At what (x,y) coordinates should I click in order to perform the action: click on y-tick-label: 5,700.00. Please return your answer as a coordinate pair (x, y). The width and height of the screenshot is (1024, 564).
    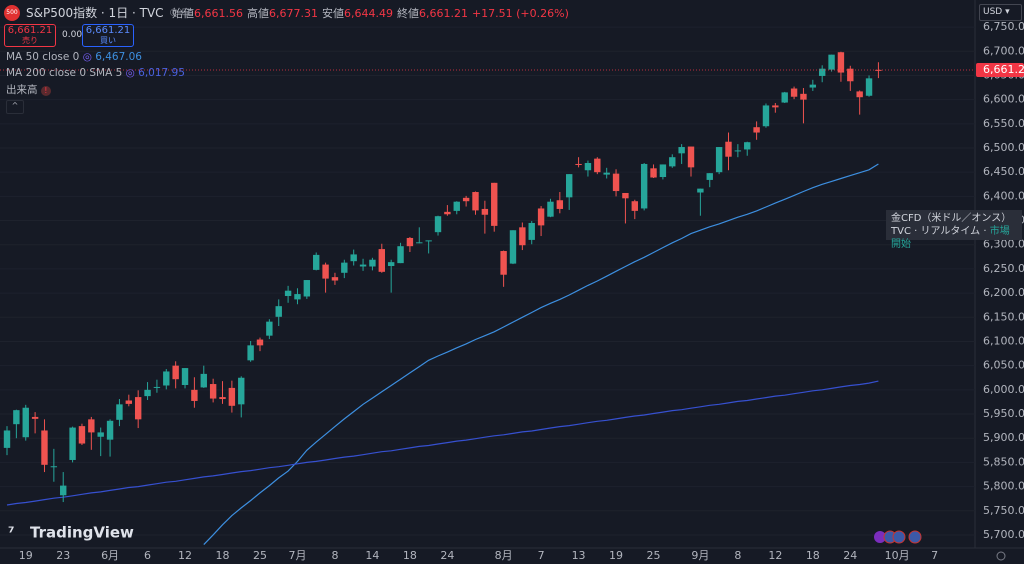
    Looking at the image, I should click on (1003, 534).